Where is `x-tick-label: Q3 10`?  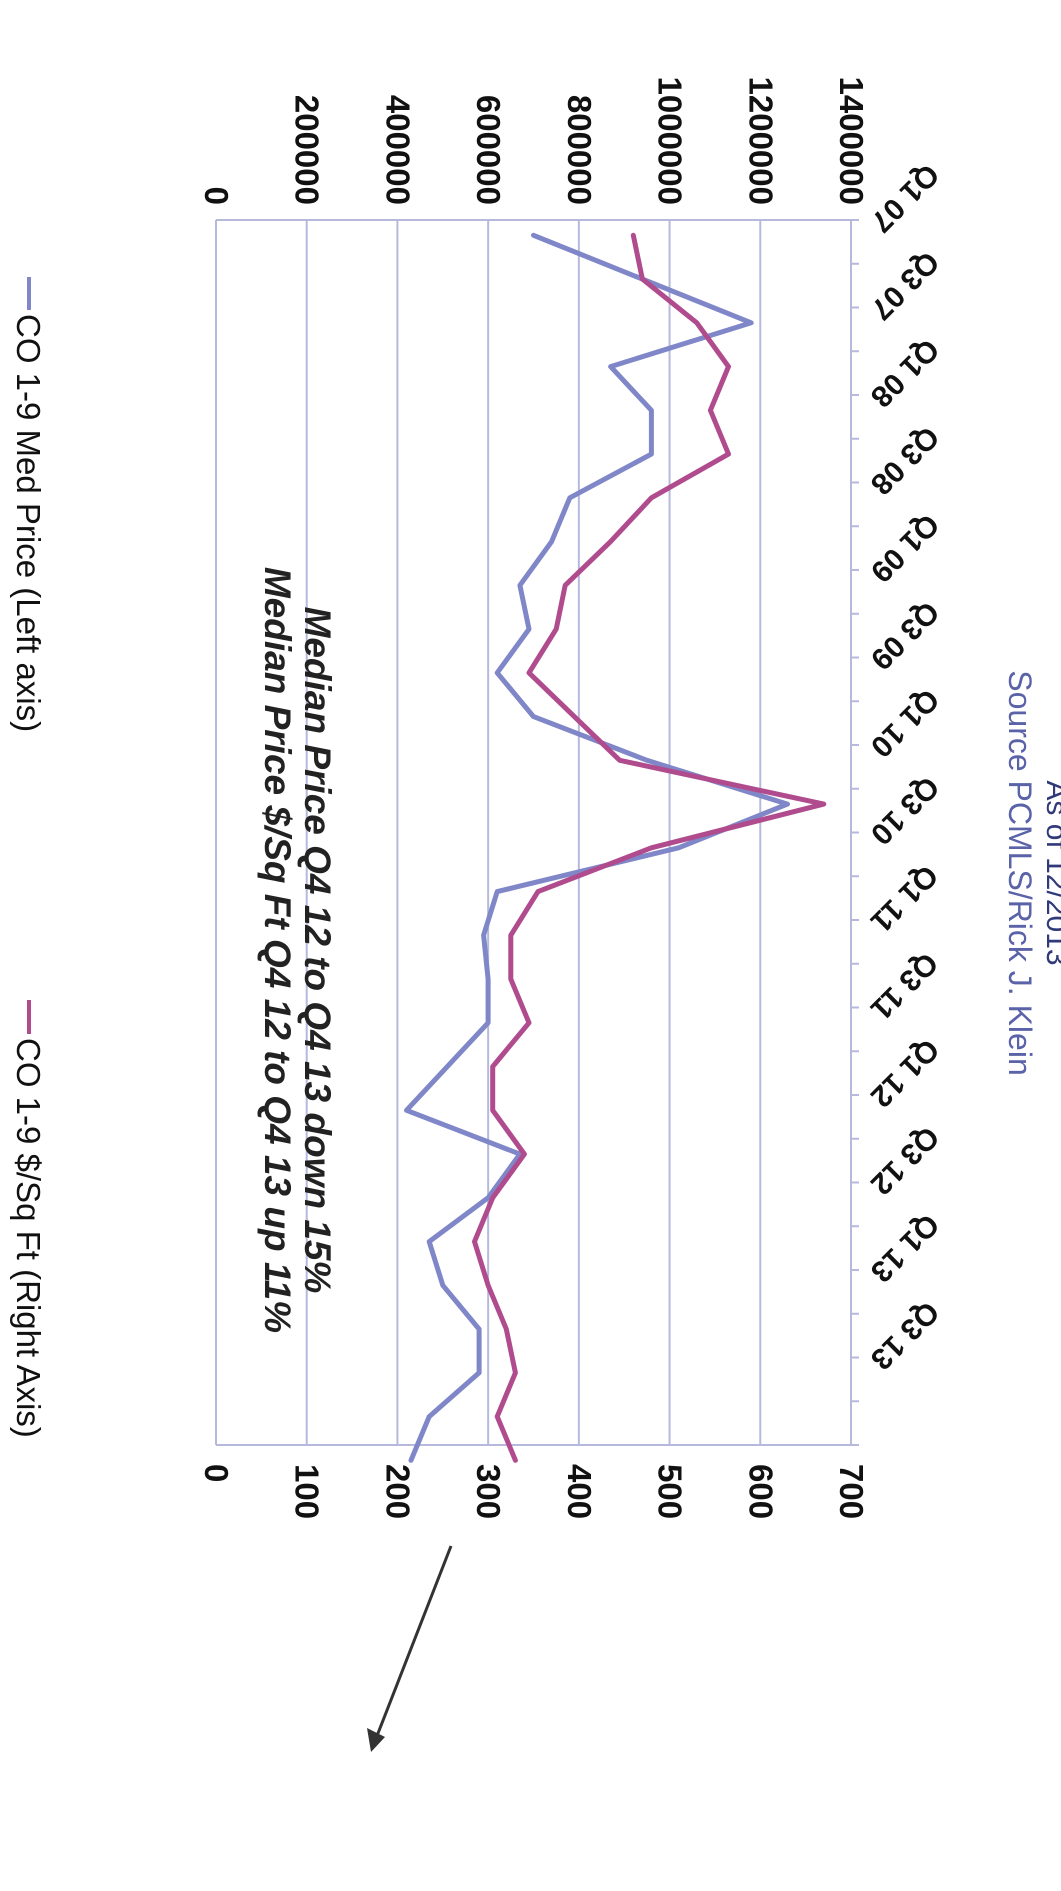 x-tick-label: Q3 10 is located at coordinates (904, 810).